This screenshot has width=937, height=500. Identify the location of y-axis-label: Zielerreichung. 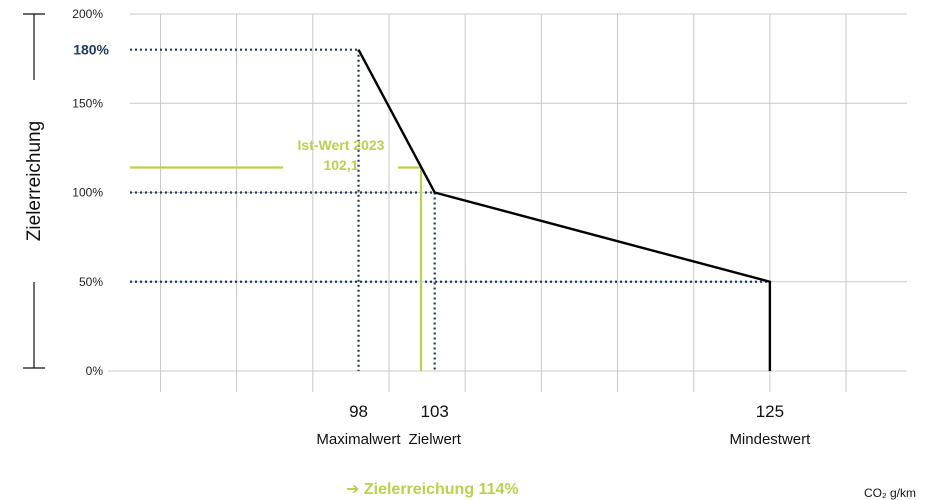
(34, 181).